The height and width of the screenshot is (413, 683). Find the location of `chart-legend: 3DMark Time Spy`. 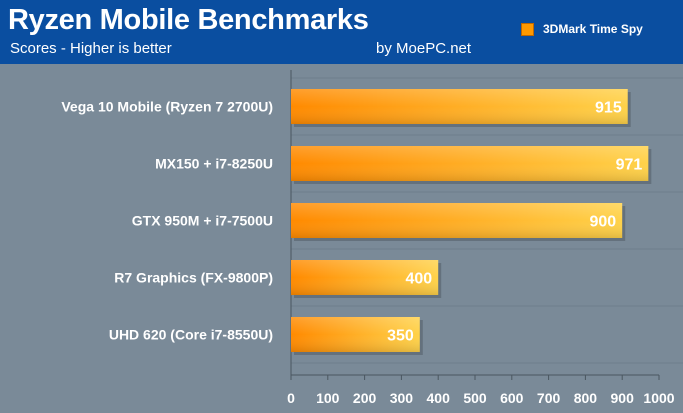

chart-legend: 3DMark Time Spy is located at coordinates (582, 29).